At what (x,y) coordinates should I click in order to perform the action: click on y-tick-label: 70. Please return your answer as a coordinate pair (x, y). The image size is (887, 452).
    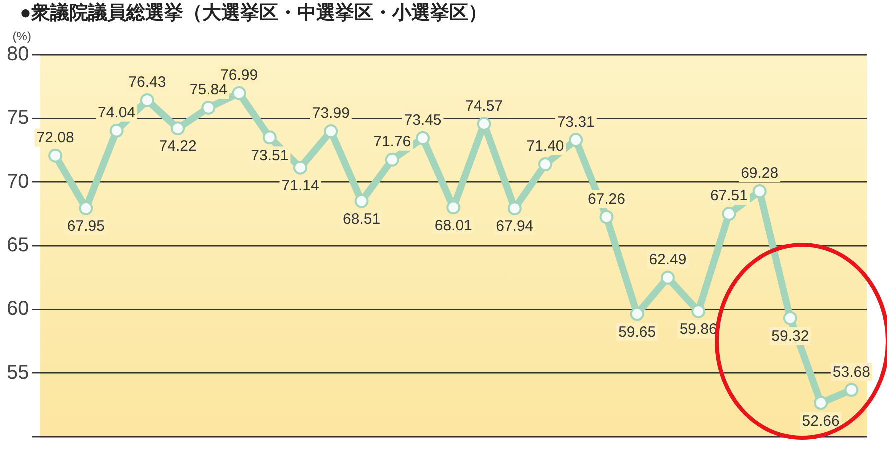
    Looking at the image, I should click on (18, 181).